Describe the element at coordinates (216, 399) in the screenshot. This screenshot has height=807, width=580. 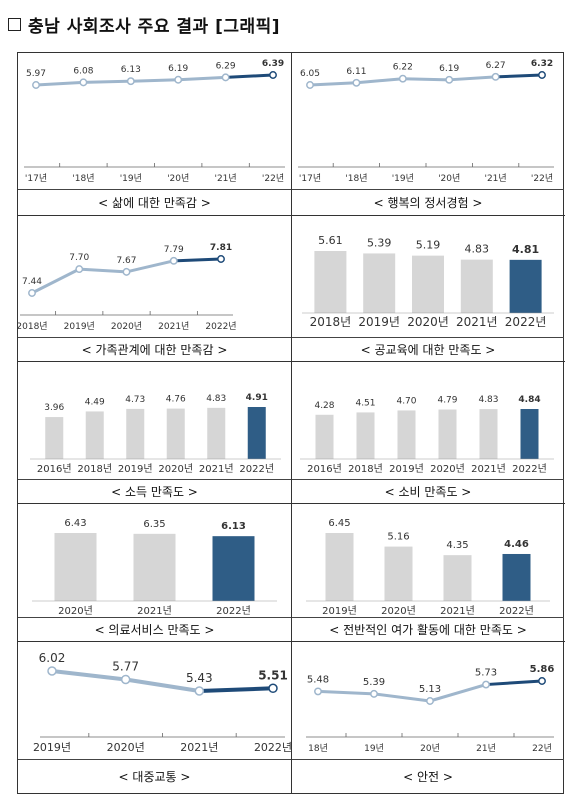
I see `data-label: 4.83` at that location.